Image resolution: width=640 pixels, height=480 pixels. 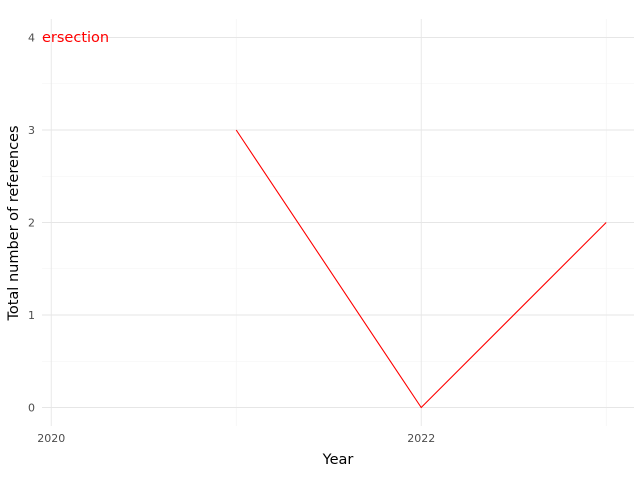 I want to click on y-tick-label: 2, so click(x=31, y=223).